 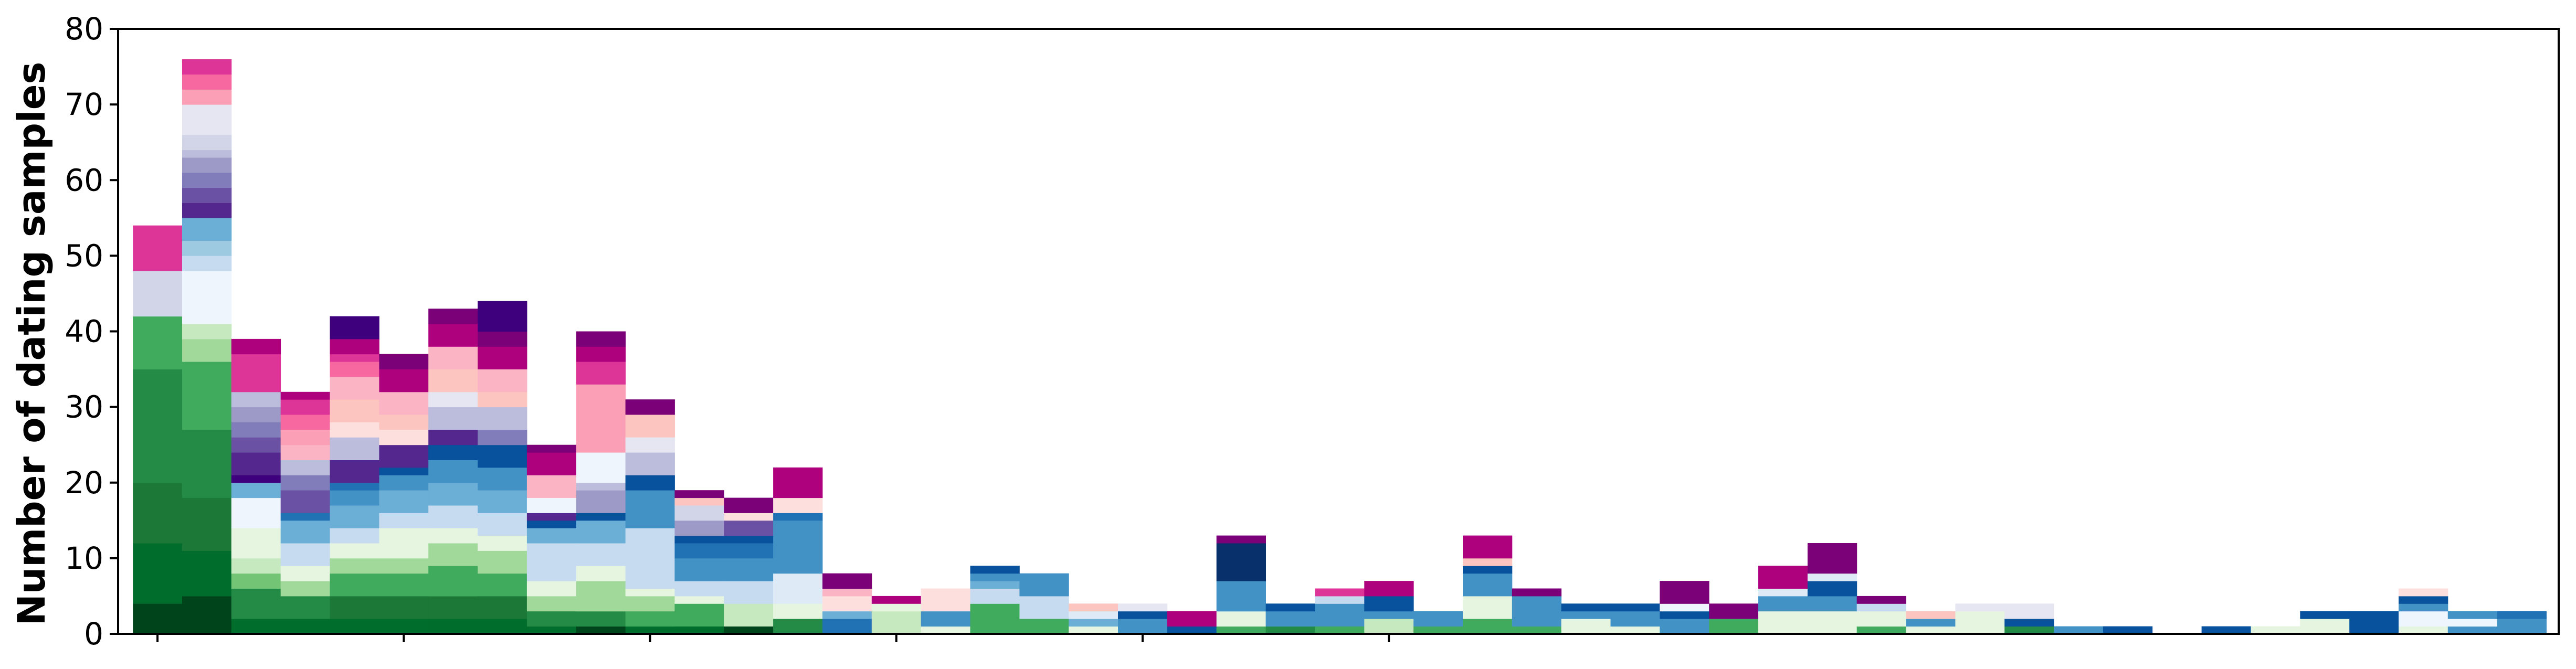 What do you see at coordinates (91, 331) in the screenshot?
I see `y-axis-ticks: 0 10 20 30 40 50 60 70 80` at bounding box center [91, 331].